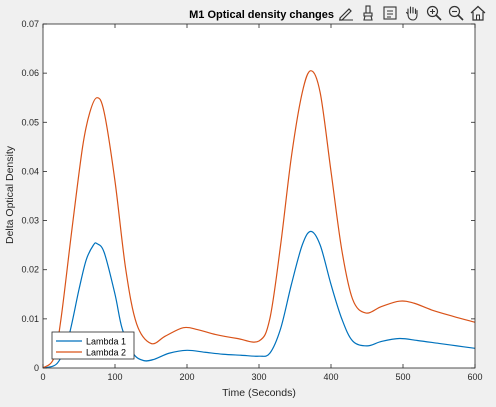 This screenshot has width=496, height=407. Describe the element at coordinates (390, 13) in the screenshot. I see `data-tips-icon` at that location.